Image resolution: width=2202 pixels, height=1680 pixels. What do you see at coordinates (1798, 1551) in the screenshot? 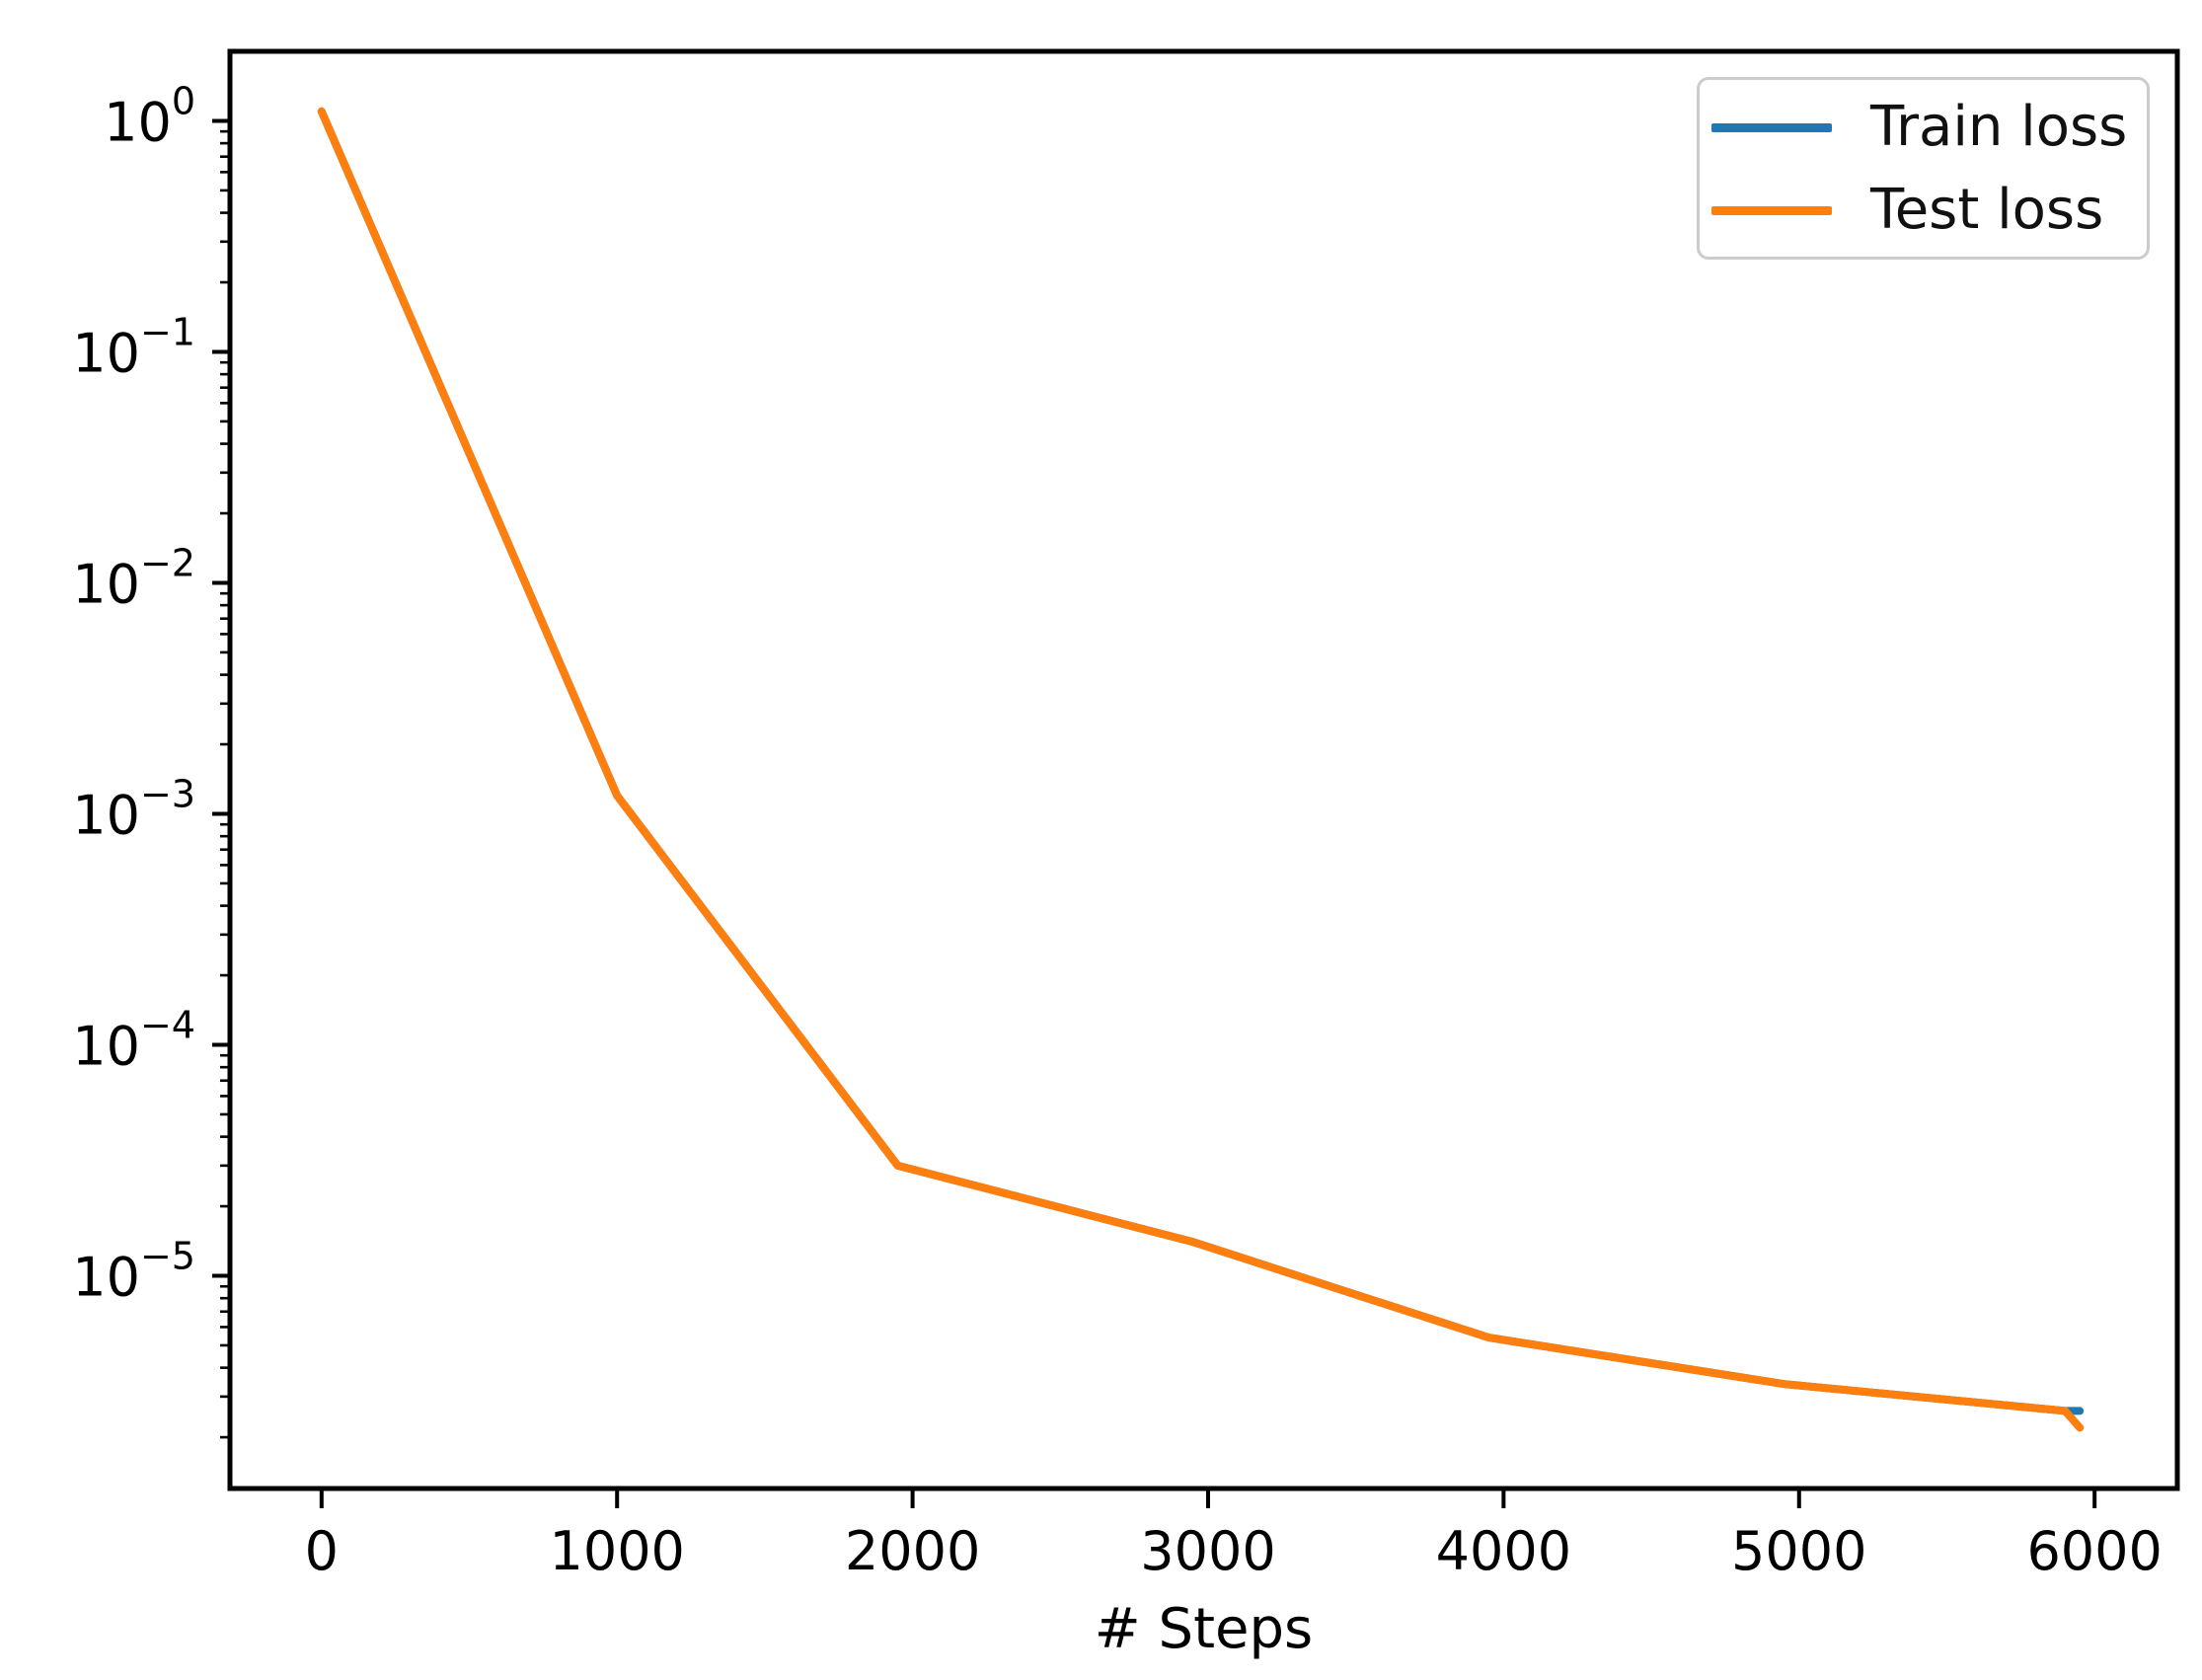
I see `x-tick-label: 5000` at bounding box center [1798, 1551].